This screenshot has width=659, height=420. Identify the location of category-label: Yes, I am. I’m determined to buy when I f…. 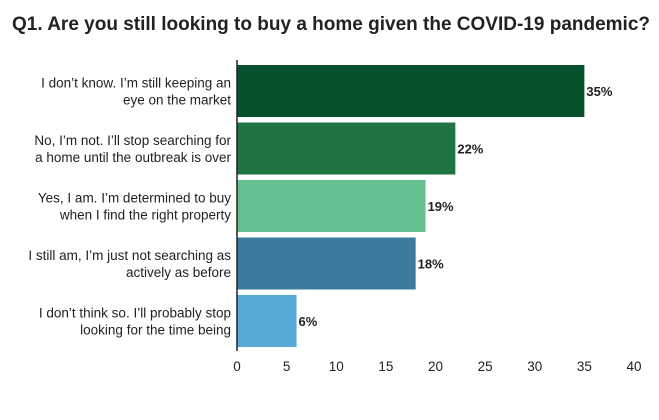
(134, 207).